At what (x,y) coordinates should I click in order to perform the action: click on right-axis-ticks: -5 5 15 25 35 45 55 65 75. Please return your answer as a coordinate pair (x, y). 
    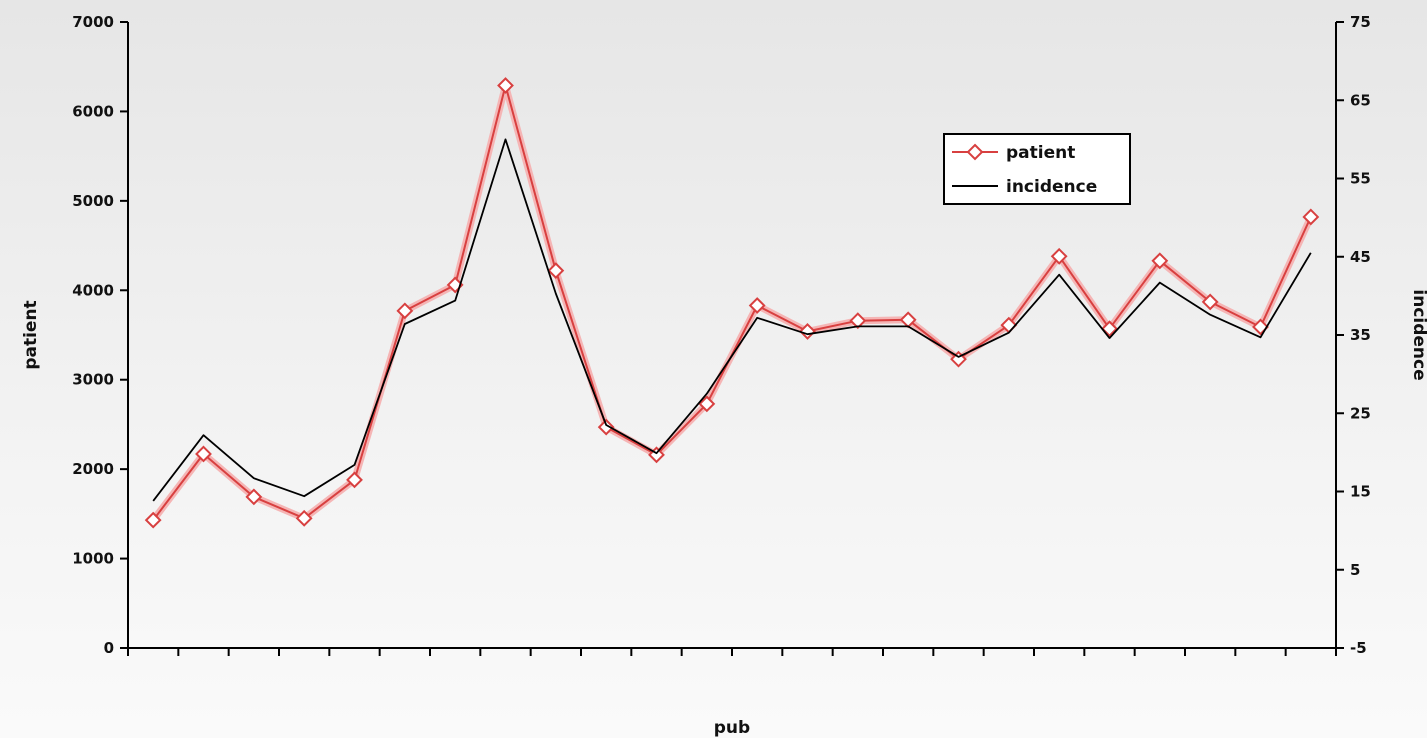
    Looking at the image, I should click on (1353, 335).